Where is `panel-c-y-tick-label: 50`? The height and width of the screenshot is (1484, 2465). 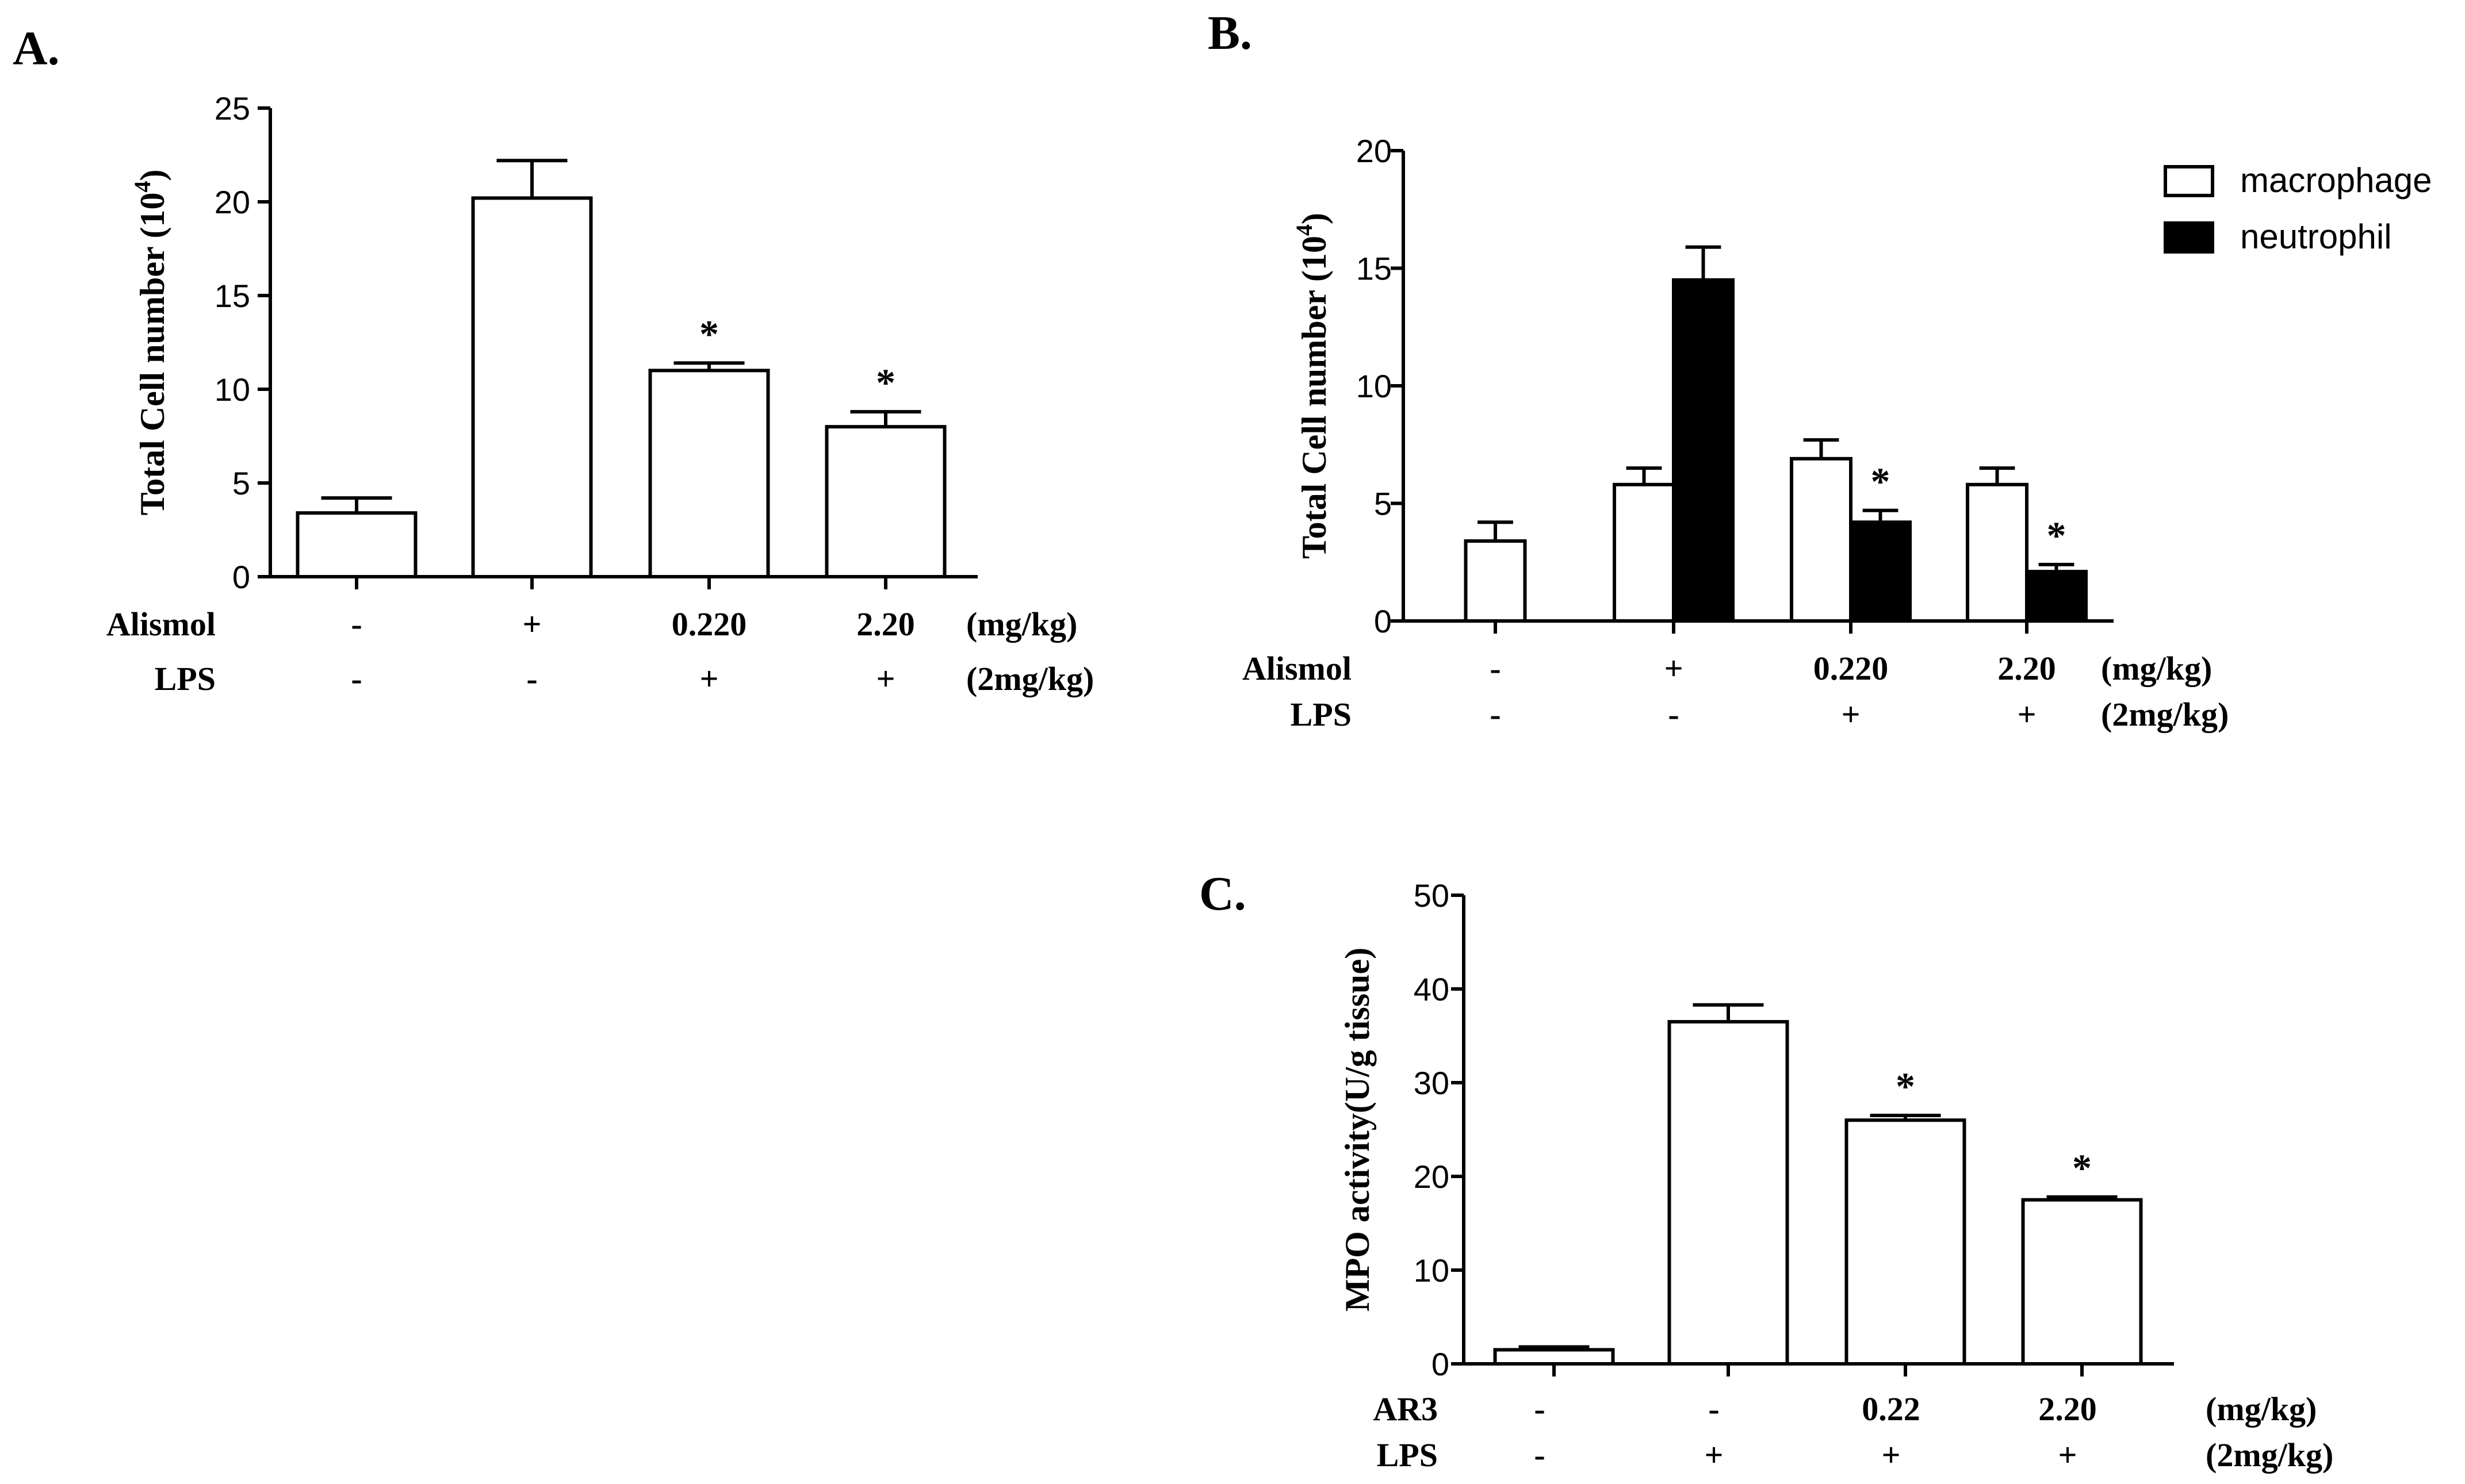 panel-c-y-tick-label: 50 is located at coordinates (1431, 896).